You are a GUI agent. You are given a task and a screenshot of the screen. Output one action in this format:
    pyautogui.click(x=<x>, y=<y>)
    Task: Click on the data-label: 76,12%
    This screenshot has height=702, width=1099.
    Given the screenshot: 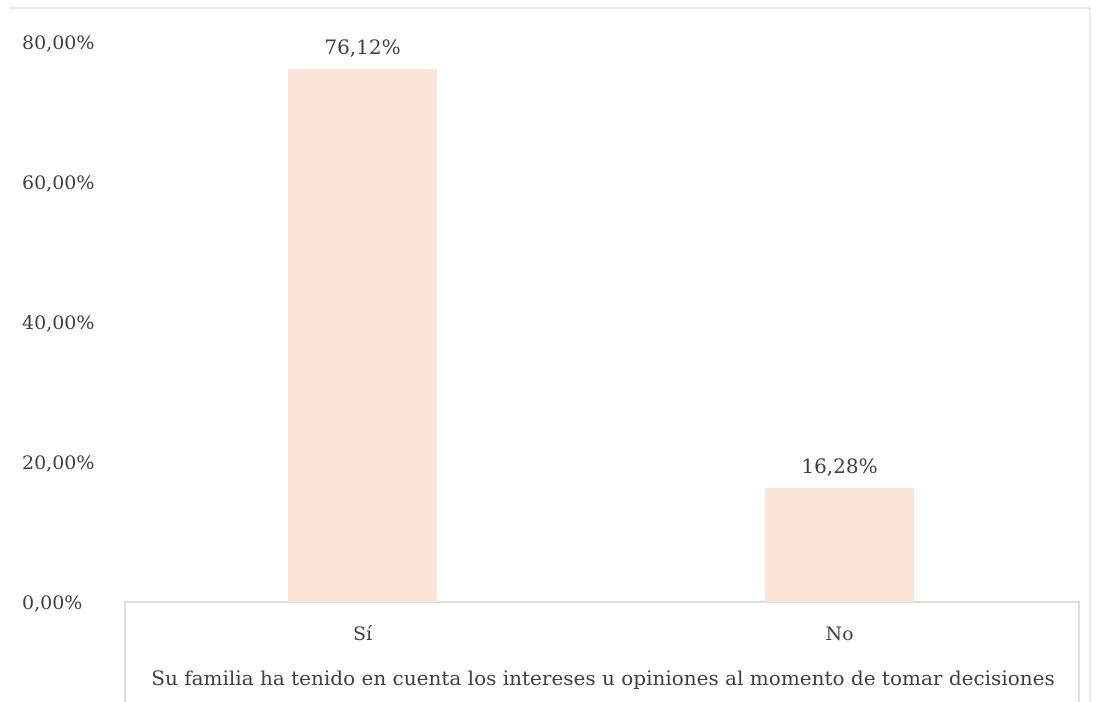 What is the action you would take?
    pyautogui.click(x=362, y=47)
    